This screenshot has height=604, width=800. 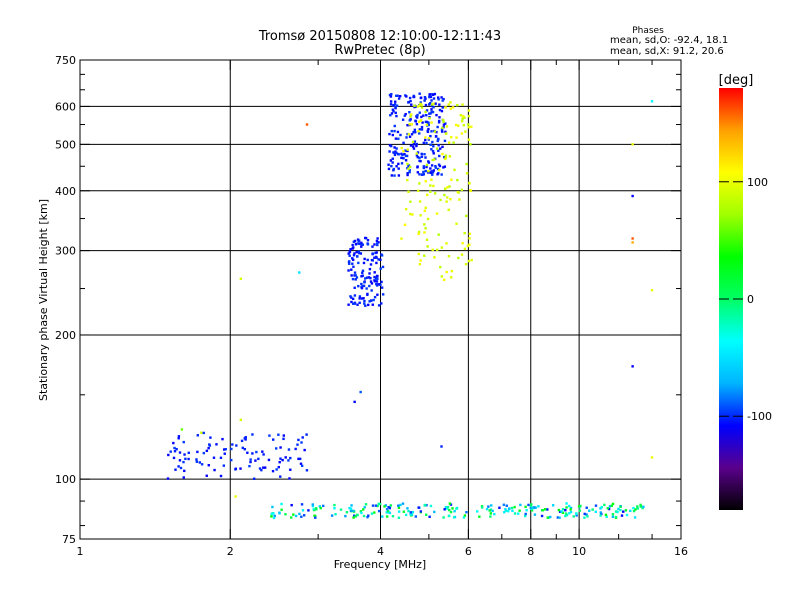 I want to click on colorbar-tick-label: 0, so click(x=750, y=299).